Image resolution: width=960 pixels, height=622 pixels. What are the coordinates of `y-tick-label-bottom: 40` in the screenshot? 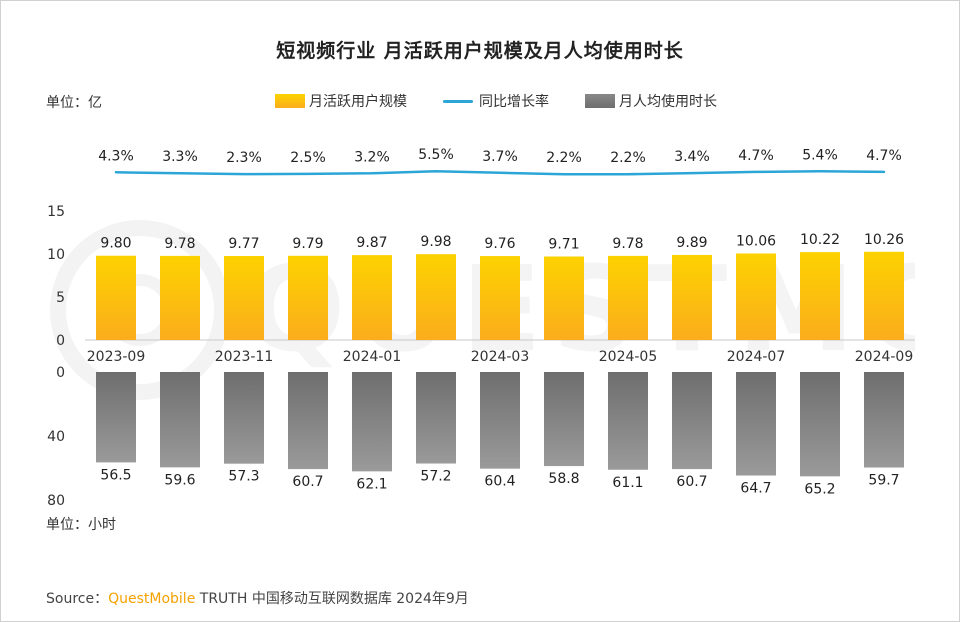 It's located at (56, 437).